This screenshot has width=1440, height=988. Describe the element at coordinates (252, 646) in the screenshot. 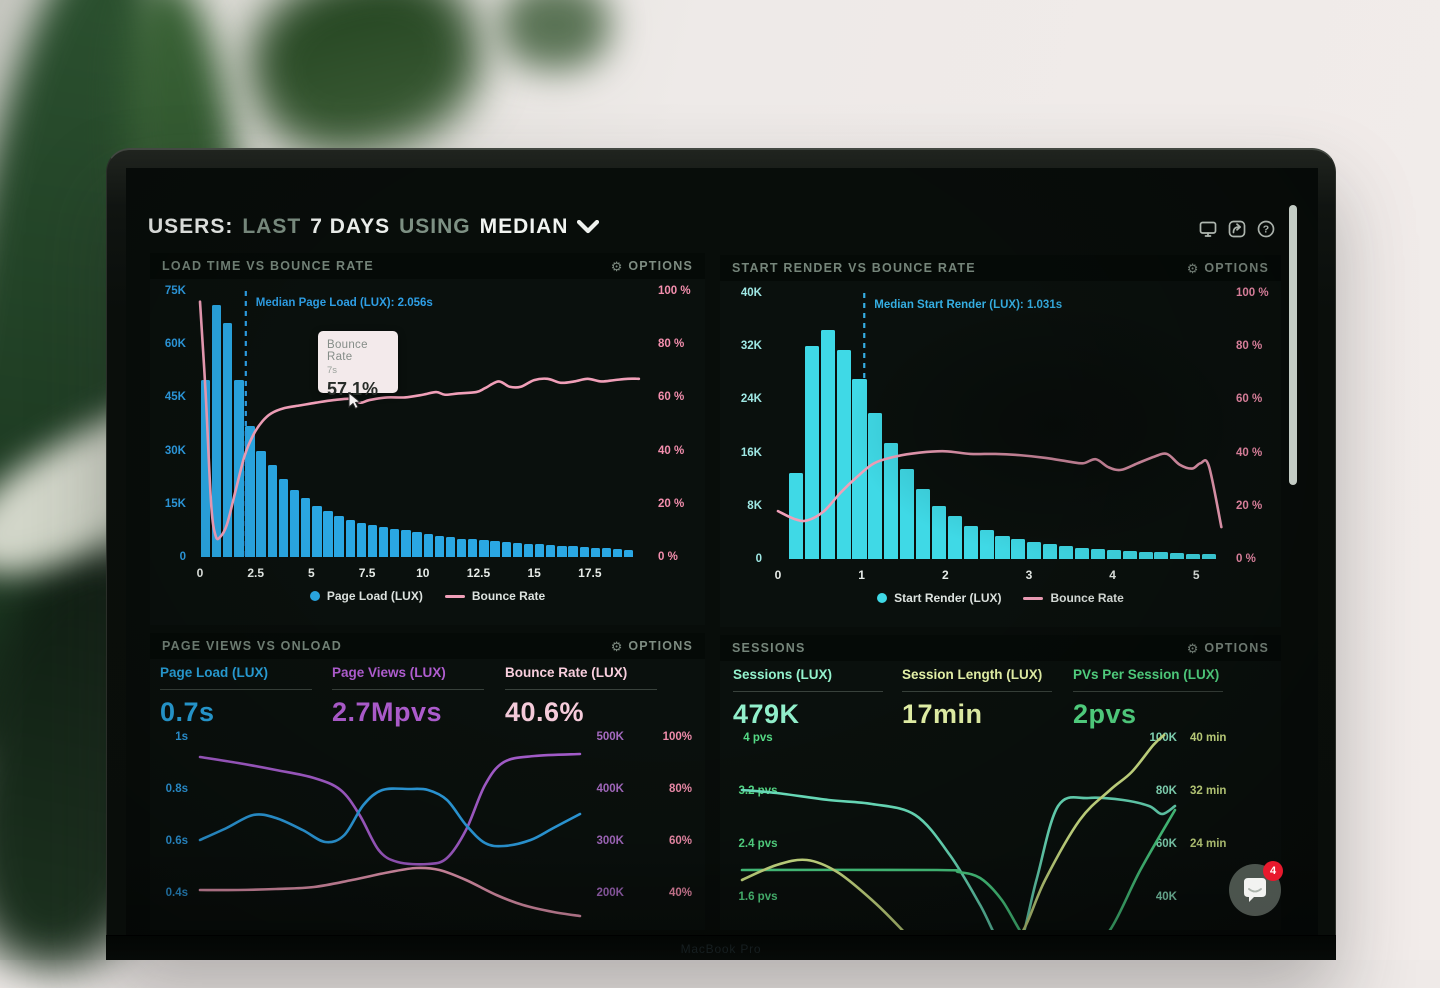

I see `panel-title: PAGE VIEWS VS ONLOAD` at that location.